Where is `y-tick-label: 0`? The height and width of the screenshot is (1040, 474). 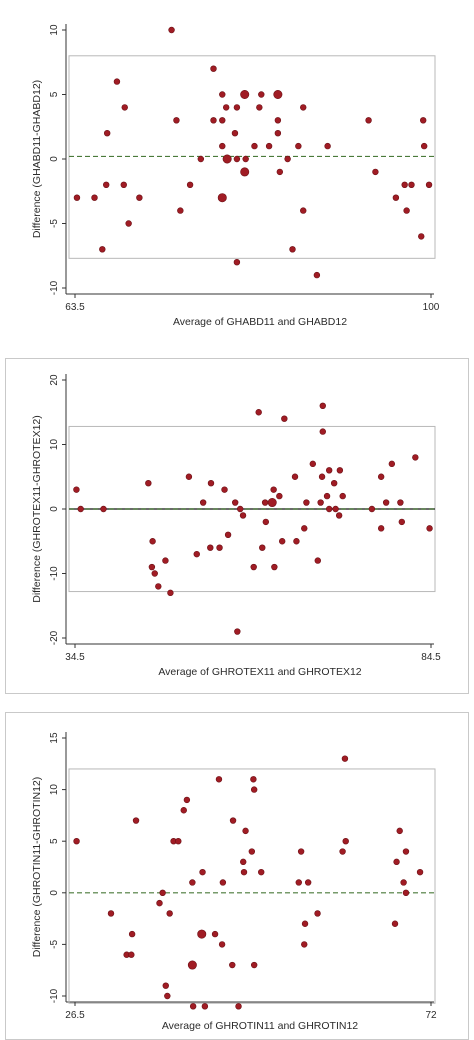
y-tick-label: 0 is located at coordinates (54, 509).